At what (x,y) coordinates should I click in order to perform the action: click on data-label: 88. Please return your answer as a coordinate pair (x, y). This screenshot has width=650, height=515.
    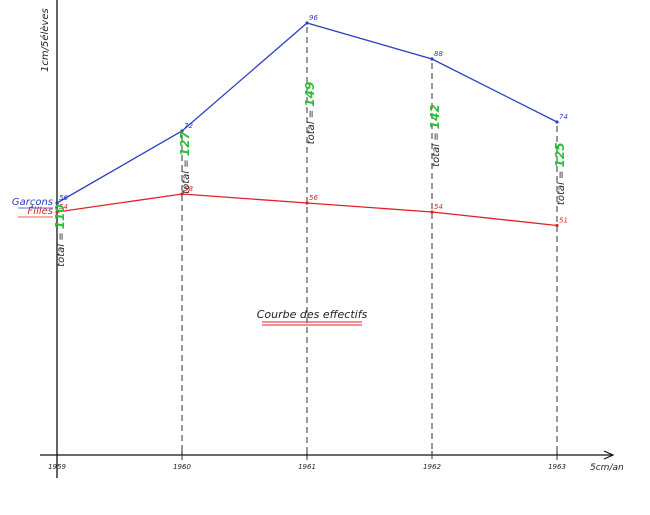
    Looking at the image, I should click on (438, 54).